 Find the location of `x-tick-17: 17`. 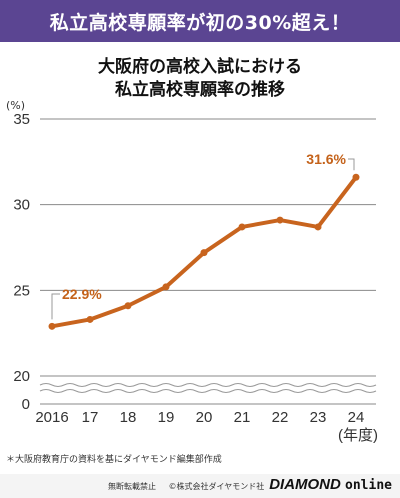

x-tick-17: 17 is located at coordinates (90, 417).